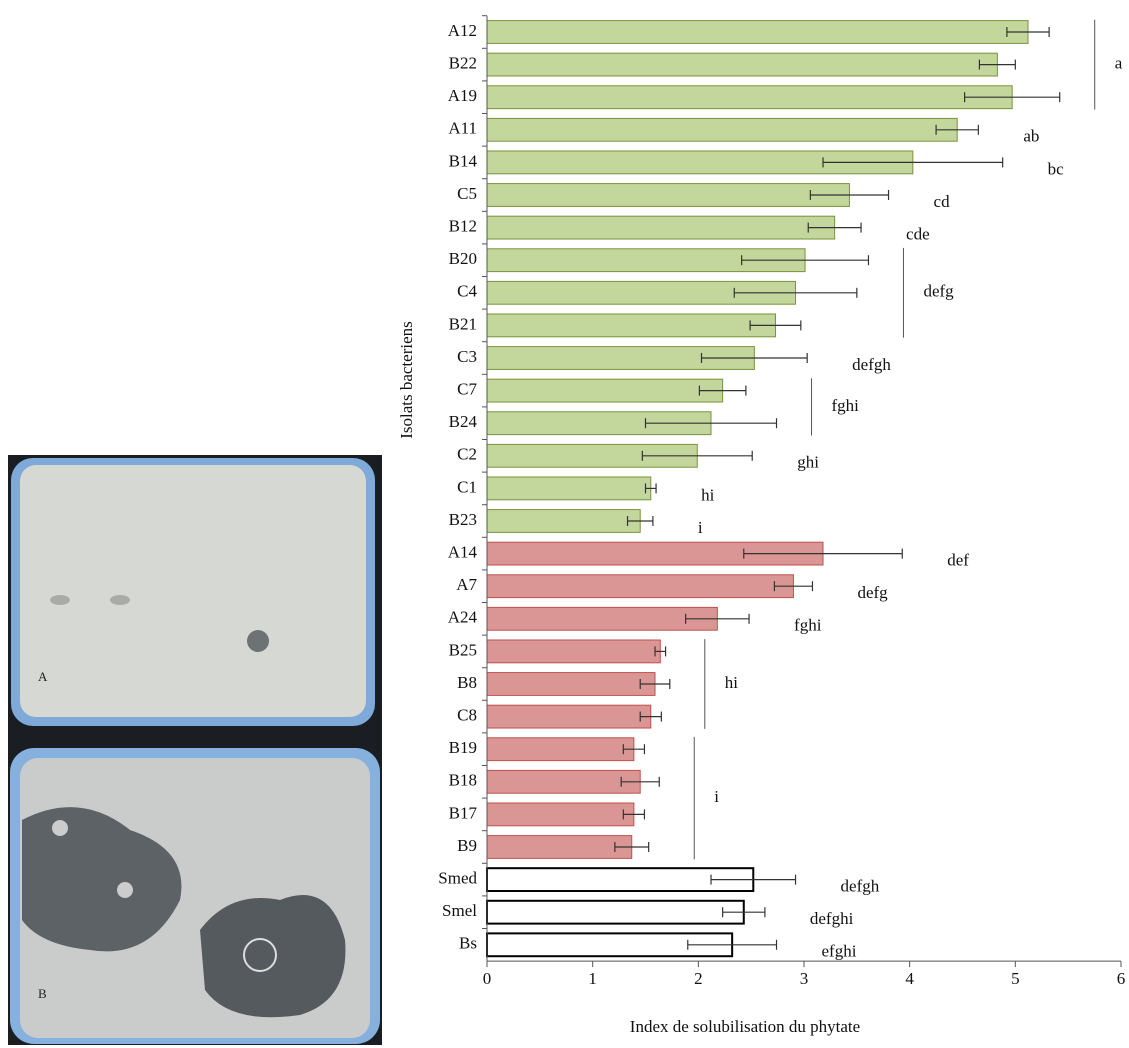 This screenshot has width=1129, height=1048. I want to click on x-axis-label: Index de solubilisation du phytate, so click(745, 1026).